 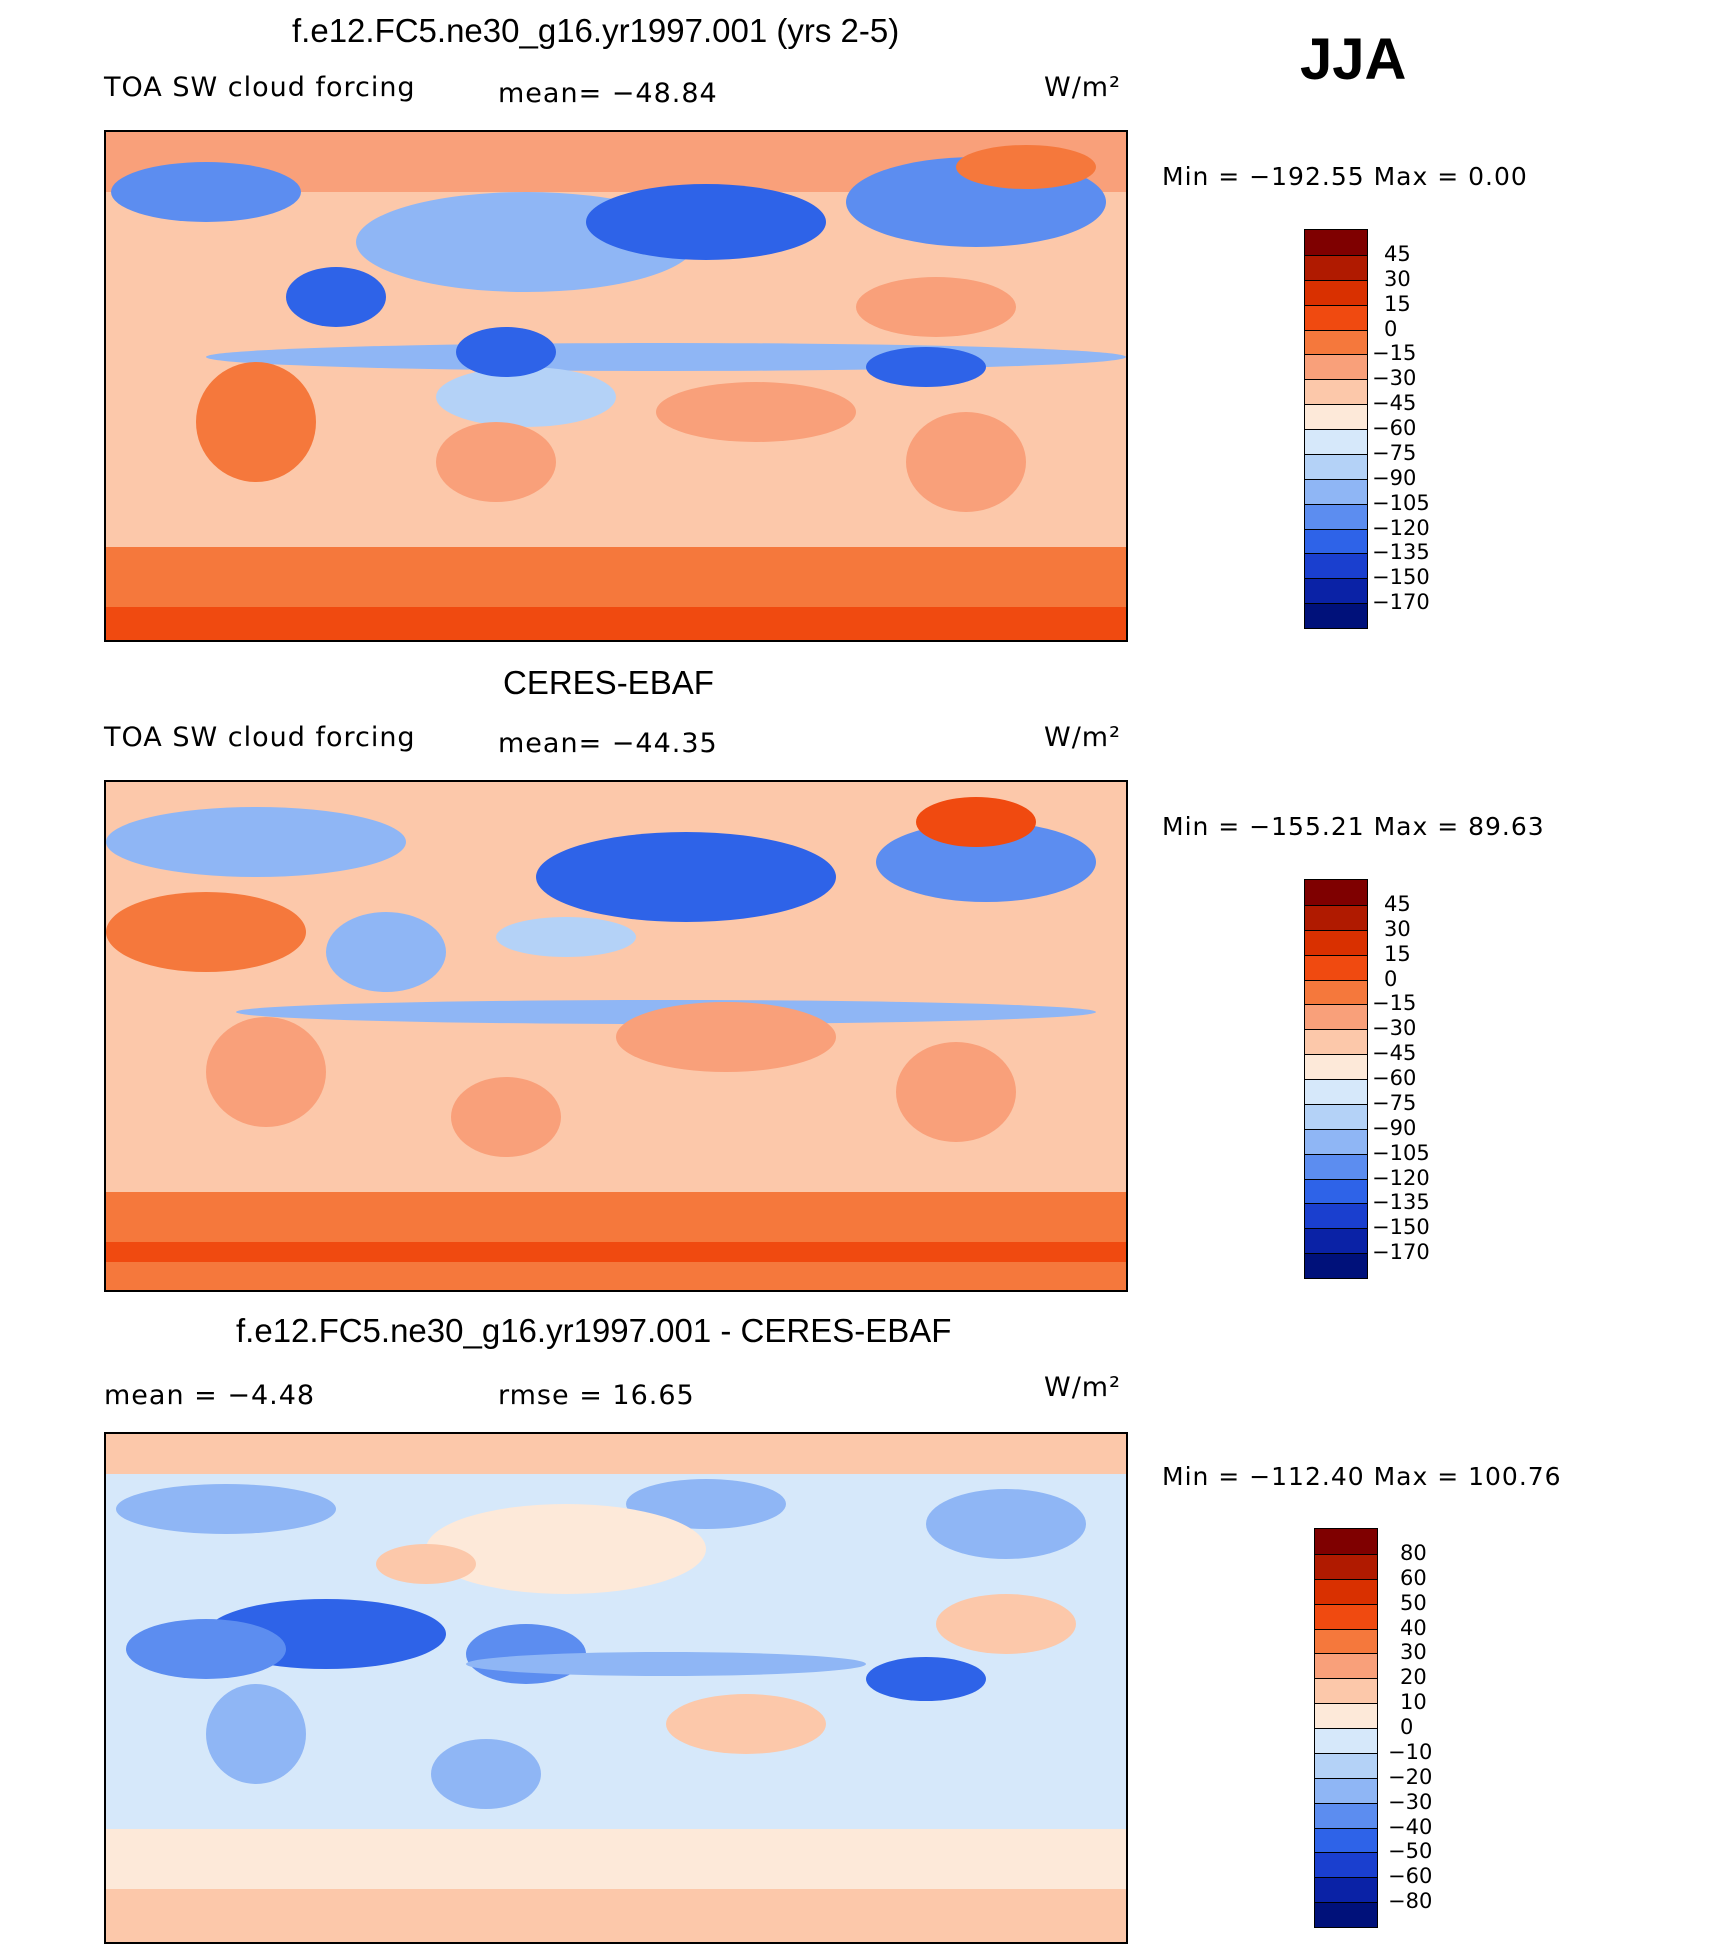 I want to click on panel-3-colorbar, so click(x=1346, y=1728).